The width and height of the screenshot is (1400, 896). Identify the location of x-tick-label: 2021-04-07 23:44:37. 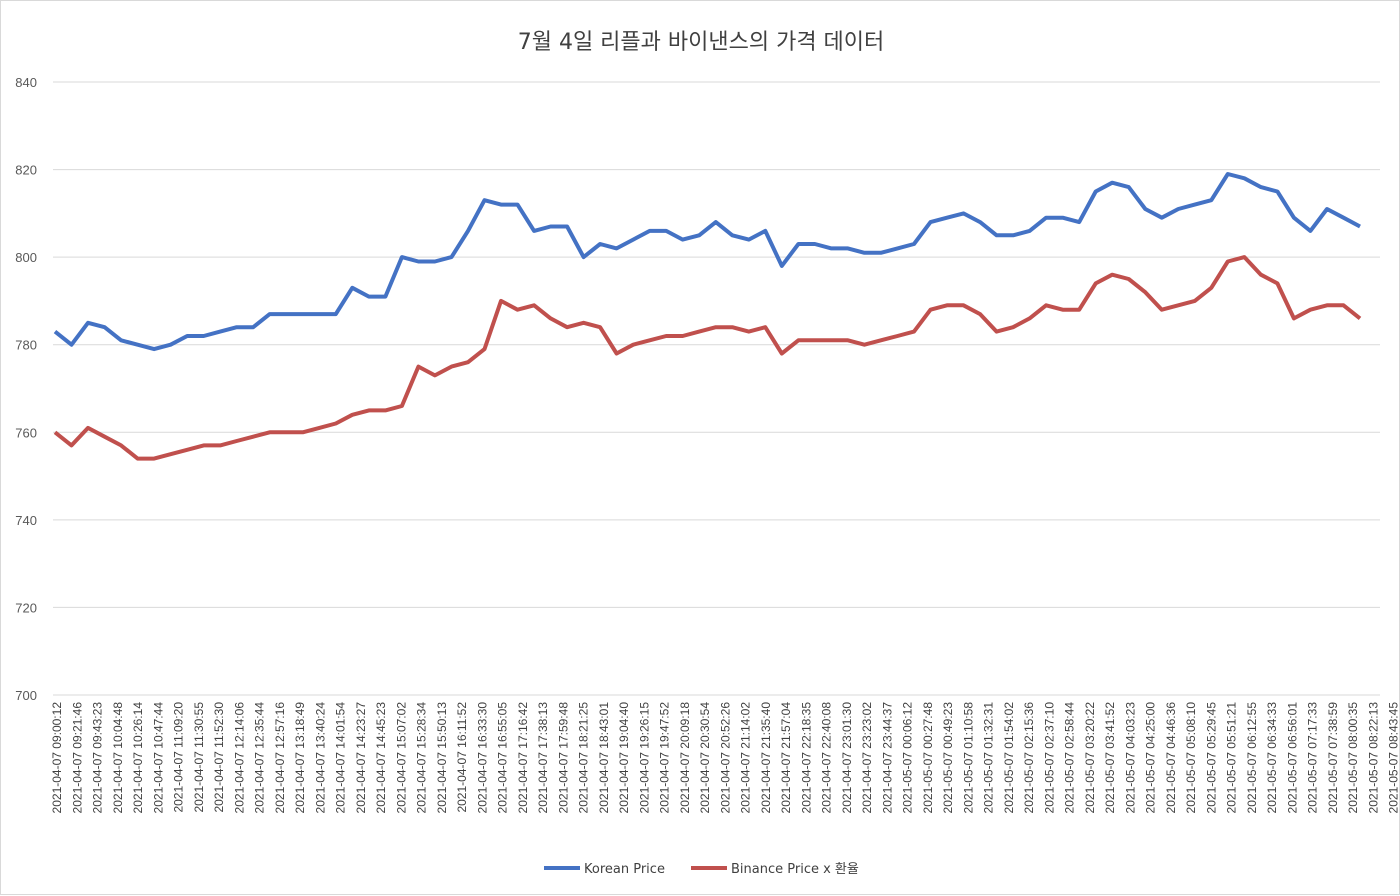
(887, 758).